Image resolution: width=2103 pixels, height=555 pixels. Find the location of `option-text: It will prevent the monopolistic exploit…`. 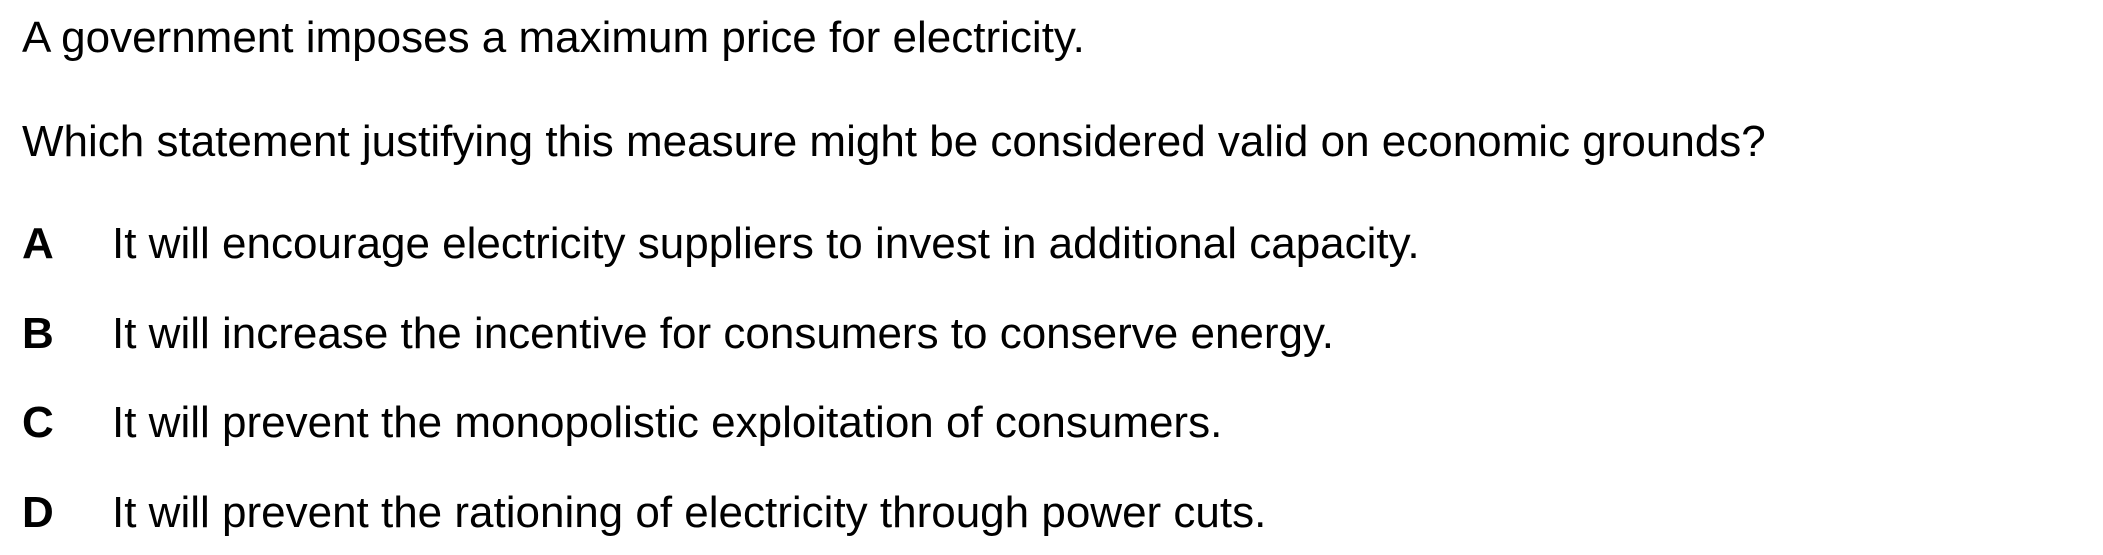

option-text: It will prevent the monopolistic exploit… is located at coordinates (667, 422).